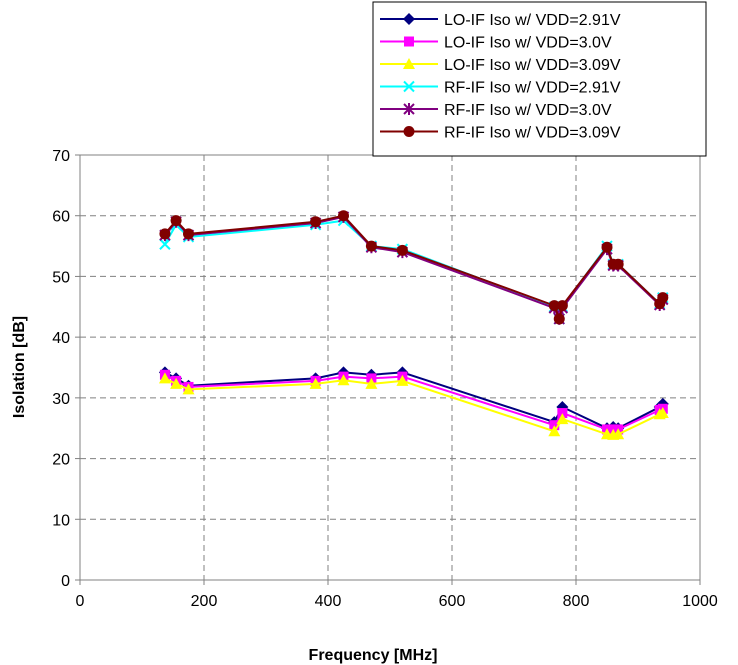 The height and width of the screenshot is (665, 738). I want to click on x-tick-label: 400, so click(328, 601).